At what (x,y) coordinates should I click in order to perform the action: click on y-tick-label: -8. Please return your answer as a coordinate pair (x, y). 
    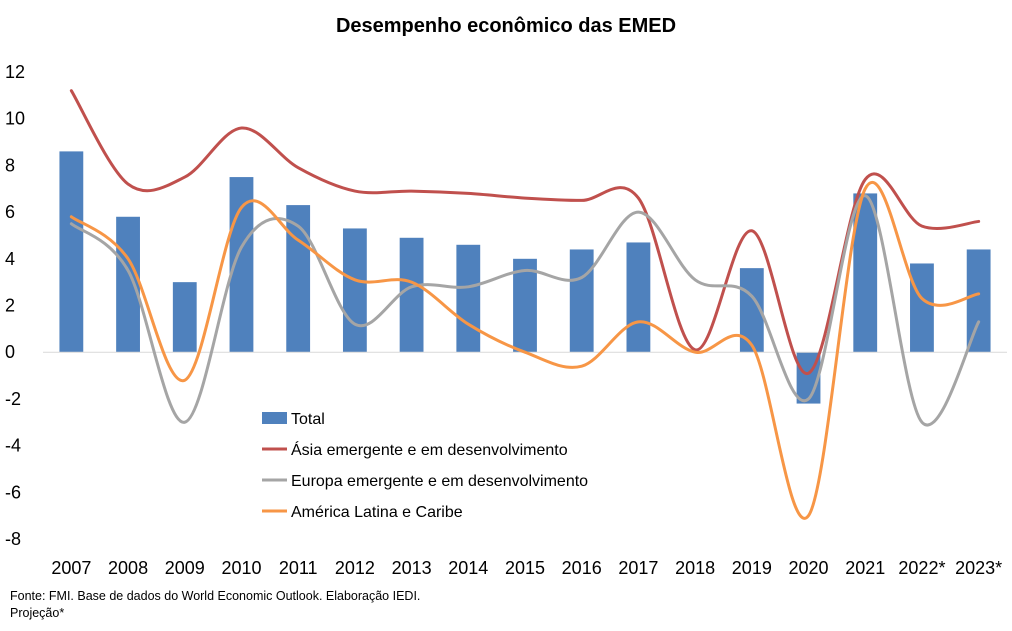
    Looking at the image, I should click on (13, 539).